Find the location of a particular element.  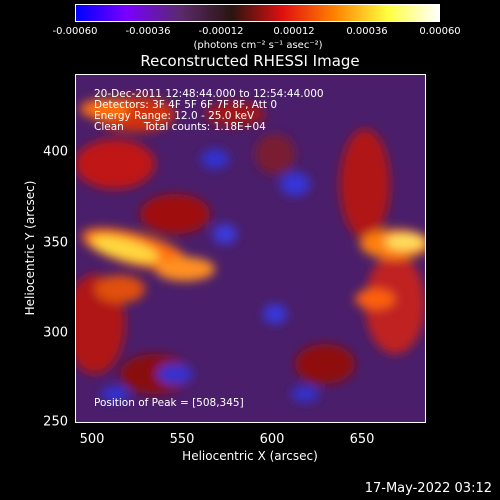

x-tick: 600 is located at coordinates (272, 439).